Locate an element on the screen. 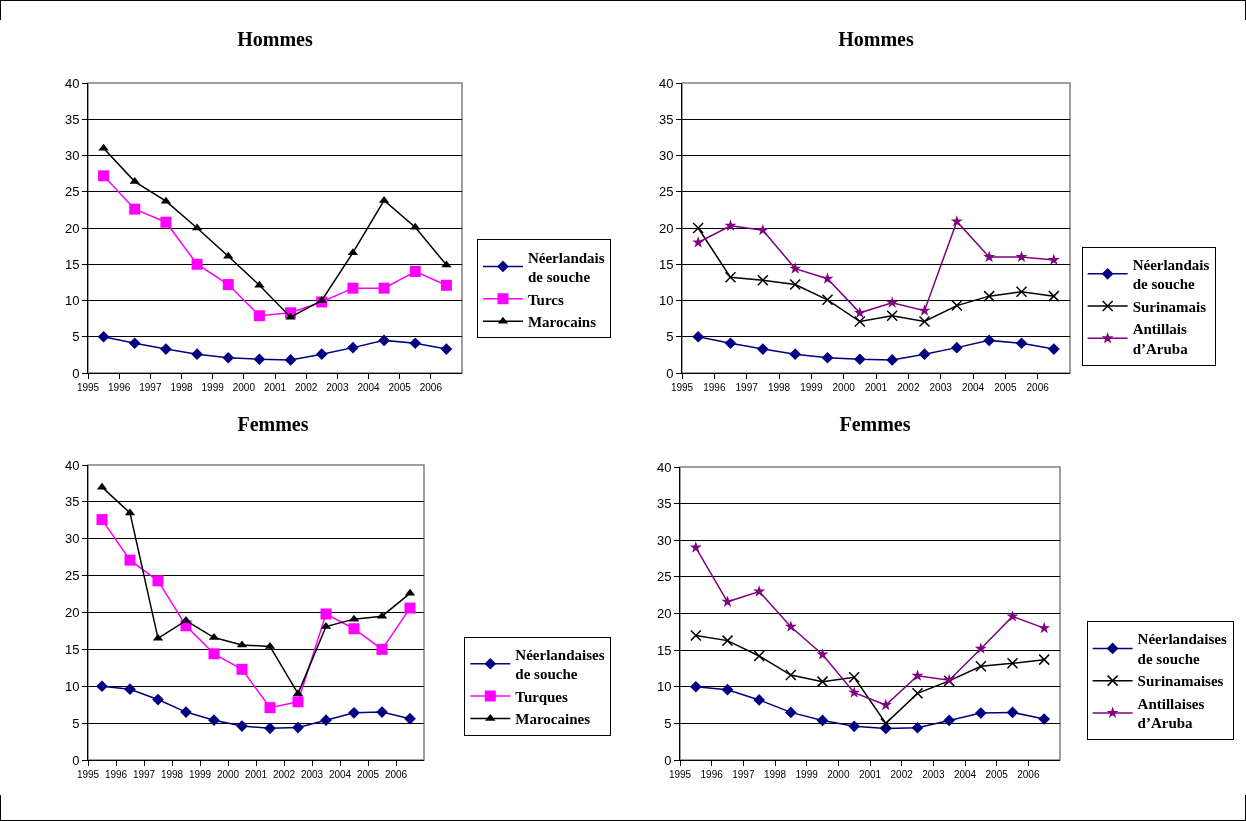  y-tick-label: 0 is located at coordinates (668, 760).